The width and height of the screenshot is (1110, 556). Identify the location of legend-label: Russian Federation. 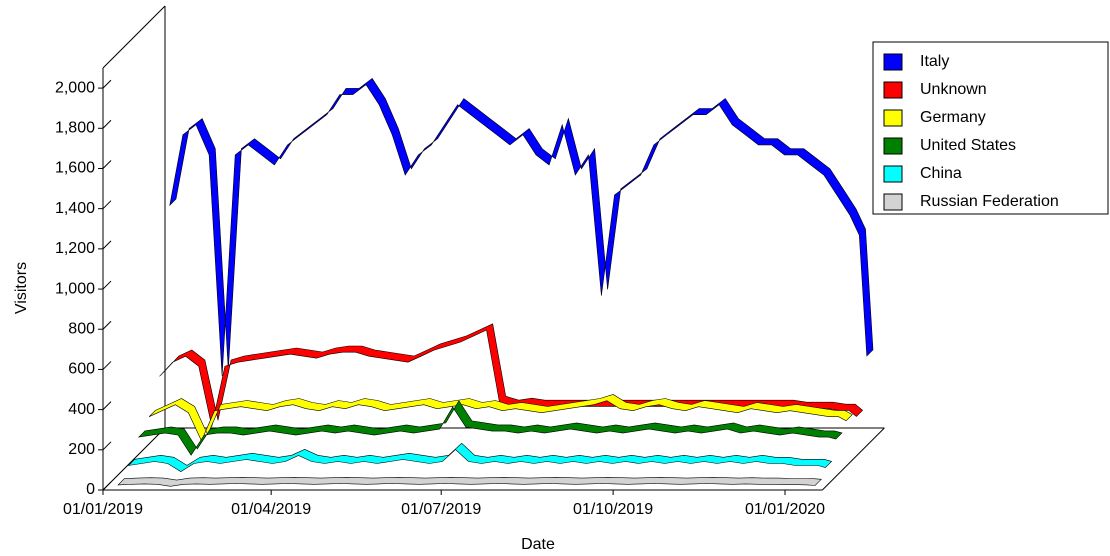
(989, 201).